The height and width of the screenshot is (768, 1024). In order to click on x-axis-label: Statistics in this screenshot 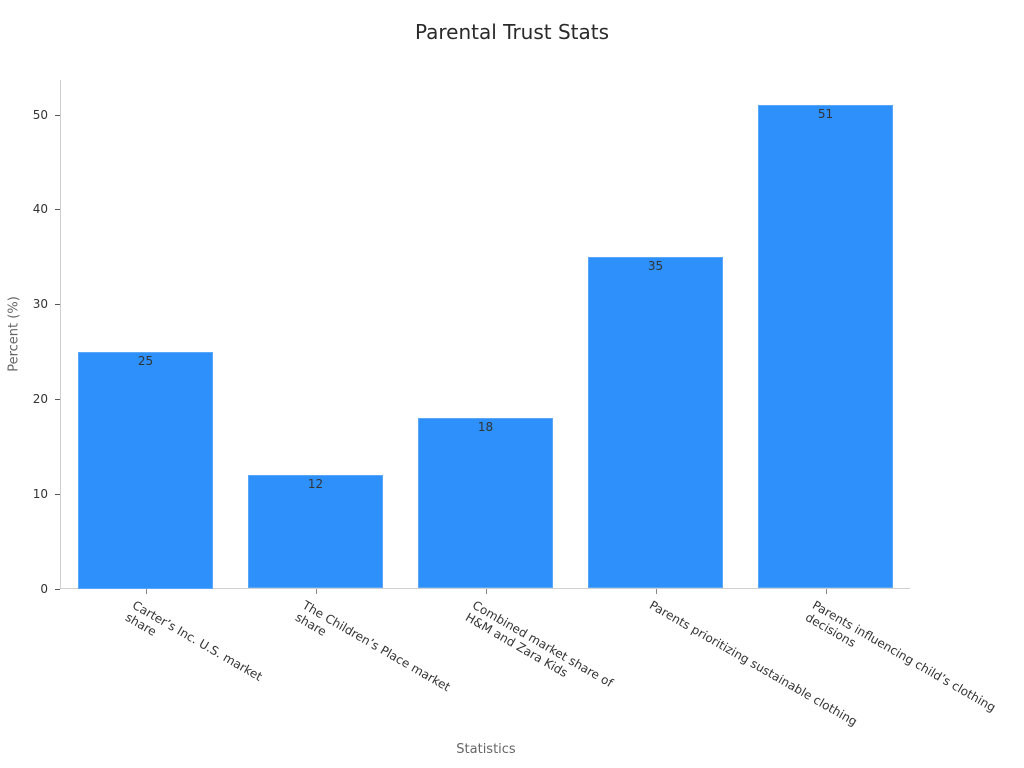, I will do `click(486, 749)`.